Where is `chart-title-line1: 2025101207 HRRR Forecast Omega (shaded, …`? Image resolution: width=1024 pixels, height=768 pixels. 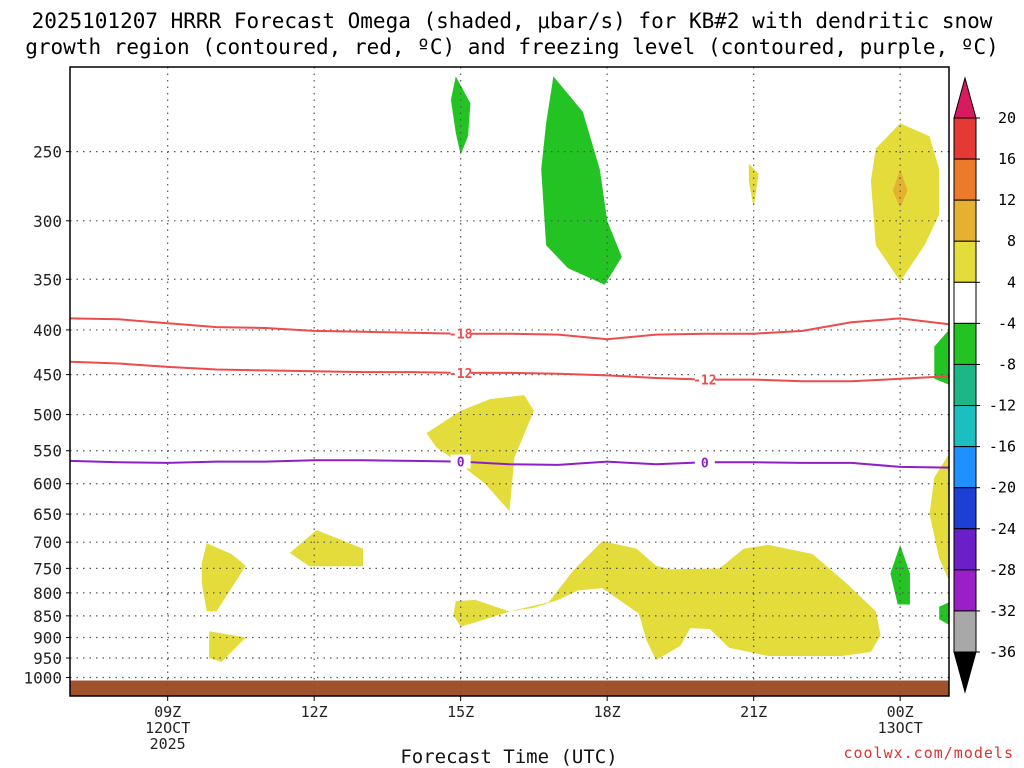 chart-title-line1: 2025101207 HRRR Forecast Omega (shaded, … is located at coordinates (512, 21).